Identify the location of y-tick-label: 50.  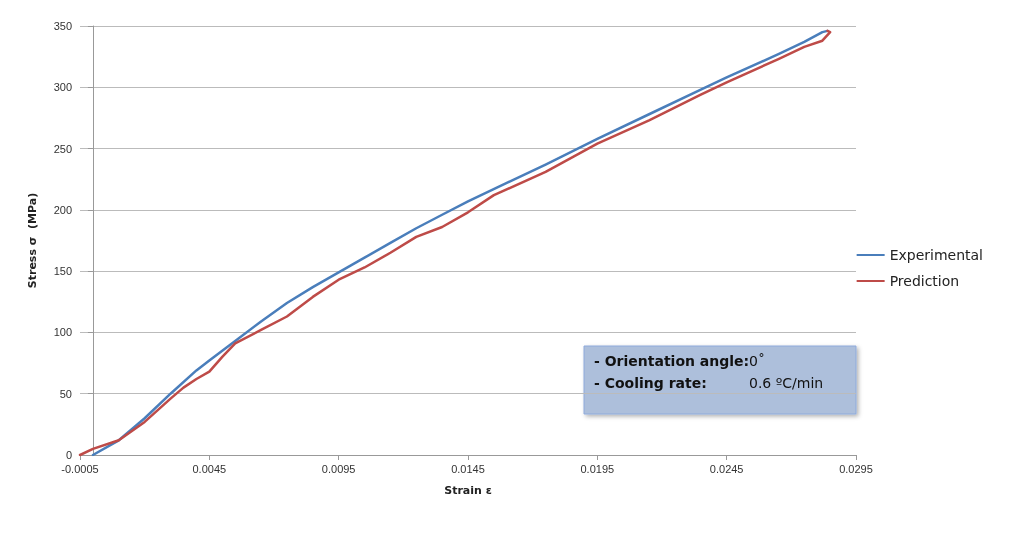
(65, 393).